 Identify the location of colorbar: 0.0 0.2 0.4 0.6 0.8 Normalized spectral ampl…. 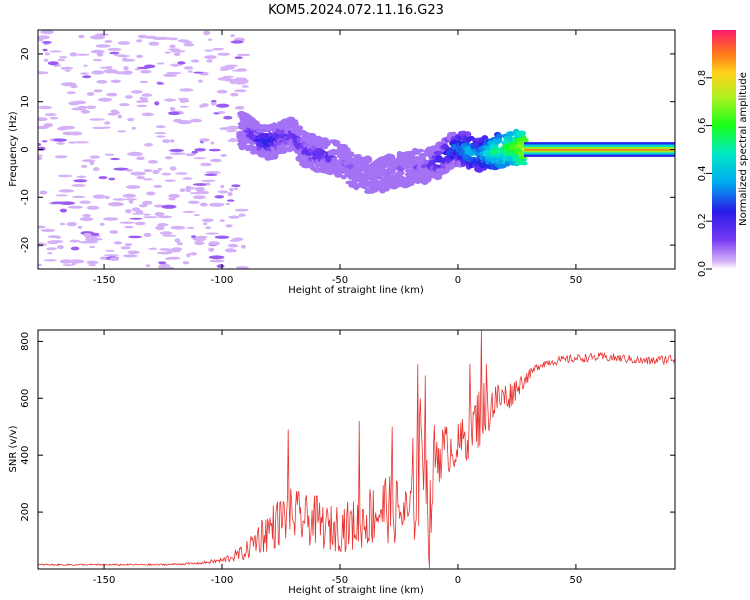
(723, 153).